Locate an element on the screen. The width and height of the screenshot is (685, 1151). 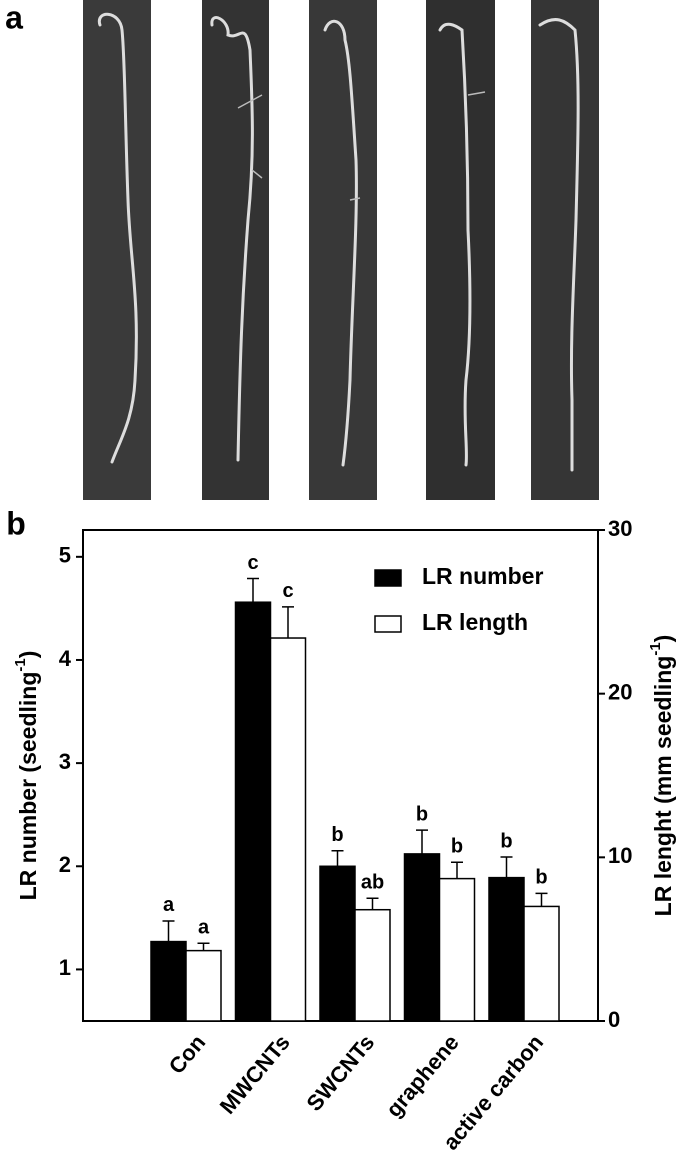
panel-label: b is located at coordinates (16, 523).